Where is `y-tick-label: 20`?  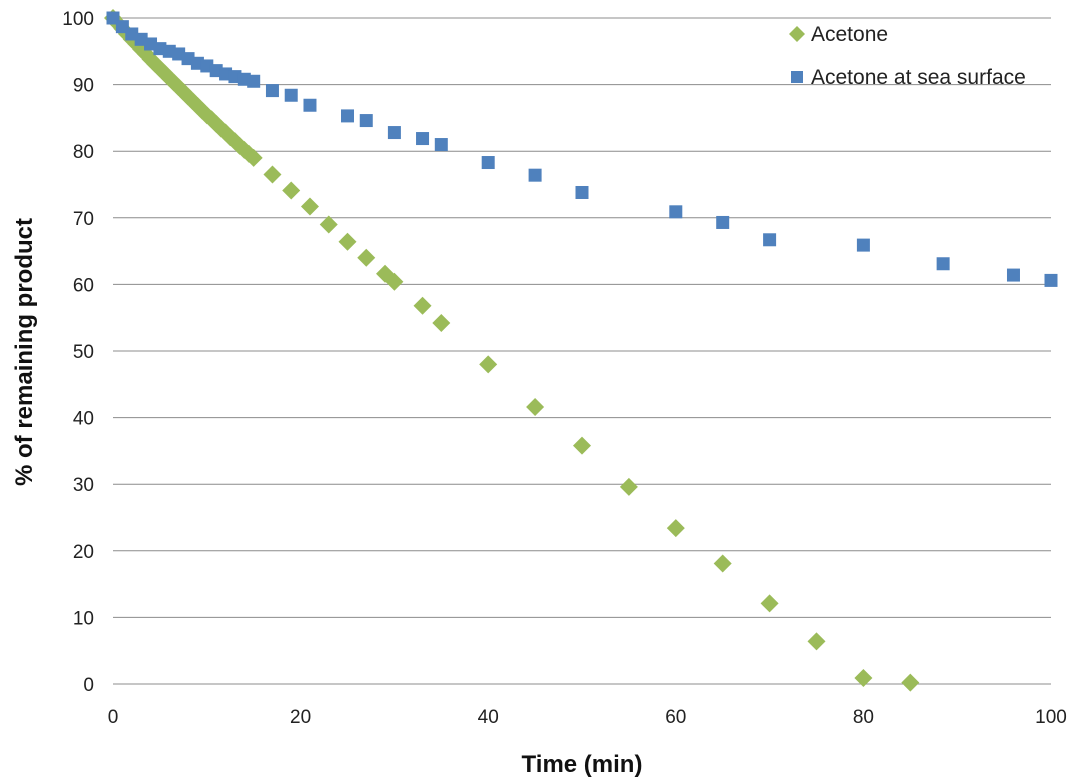
y-tick-label: 20 is located at coordinates (83, 552).